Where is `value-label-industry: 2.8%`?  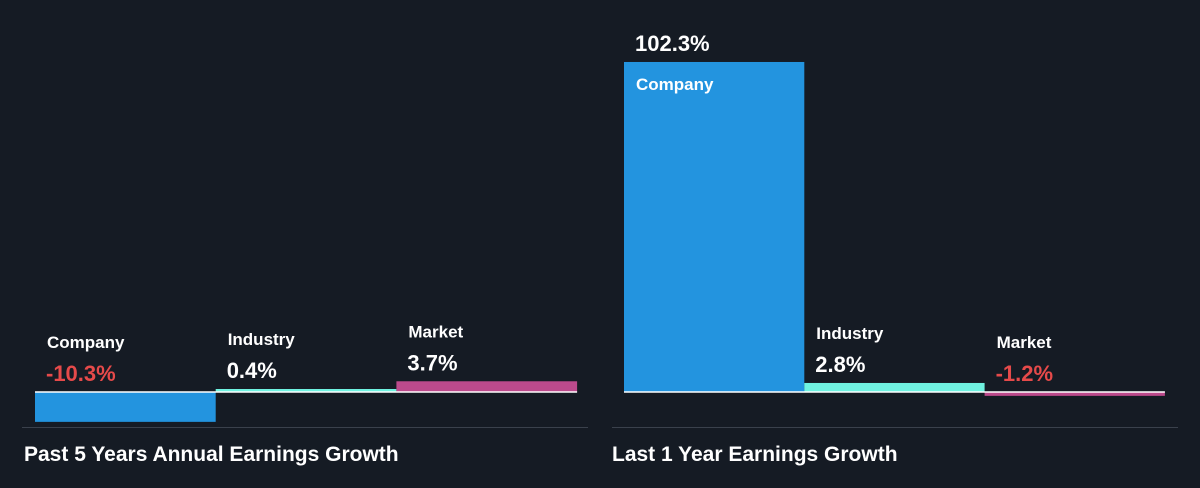
value-label-industry: 2.8% is located at coordinates (840, 364).